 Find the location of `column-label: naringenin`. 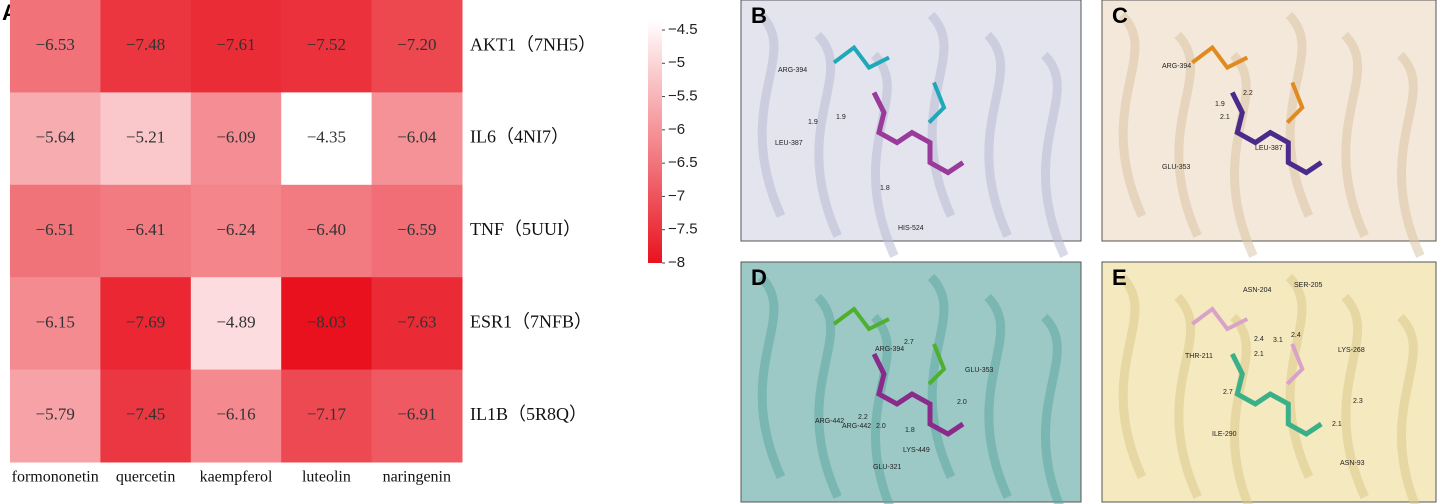

column-label: naringenin is located at coordinates (417, 477).